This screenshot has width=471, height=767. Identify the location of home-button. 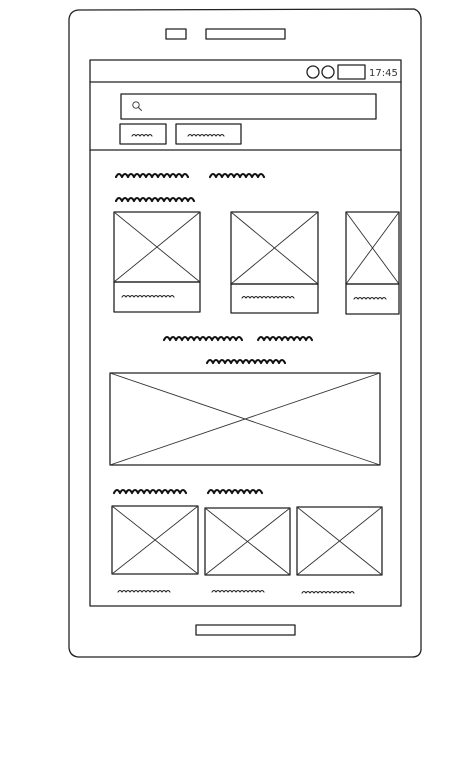
(245, 630).